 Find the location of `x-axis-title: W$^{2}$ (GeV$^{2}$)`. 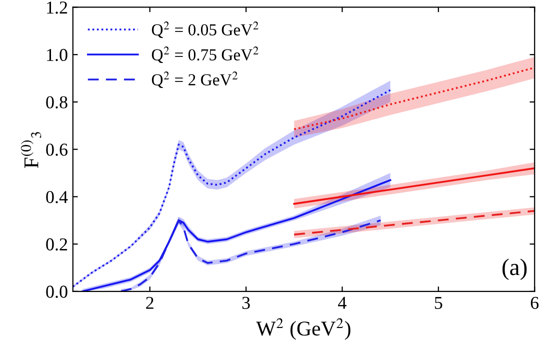

x-axis-title: W$^{2}$ (GeV$^{2}$) is located at coordinates (303, 329).